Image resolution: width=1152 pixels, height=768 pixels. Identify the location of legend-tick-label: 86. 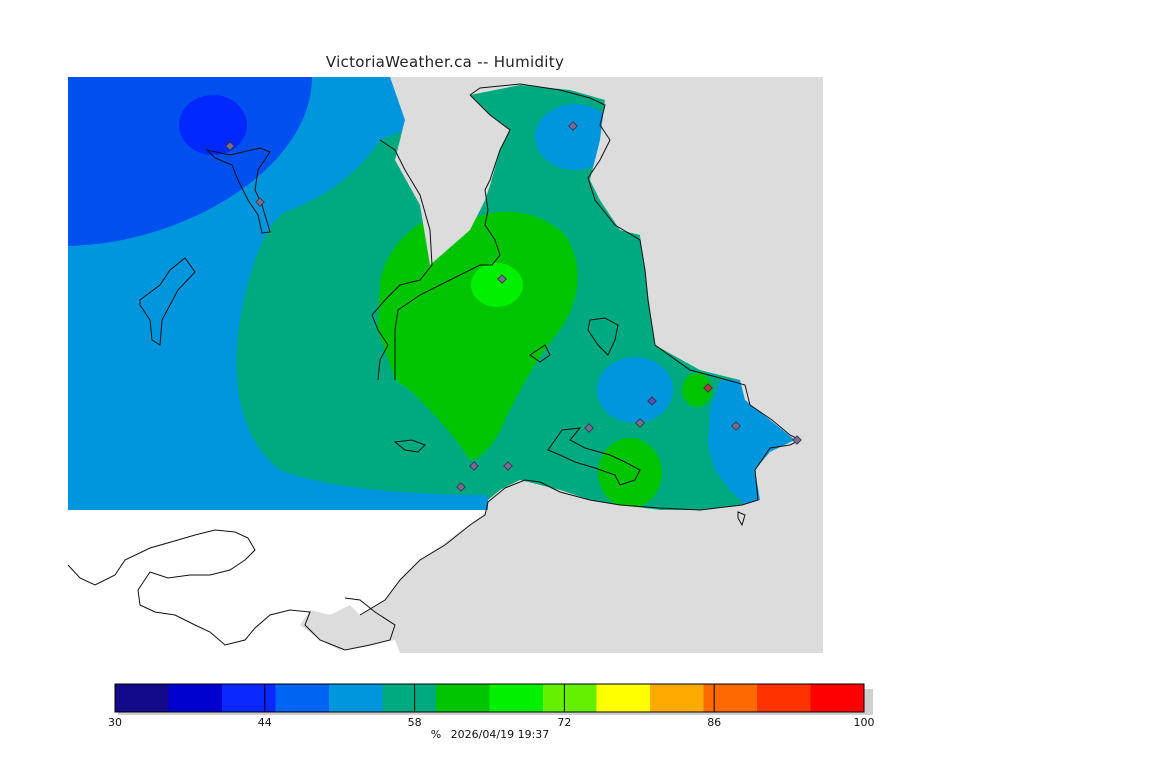
(714, 722).